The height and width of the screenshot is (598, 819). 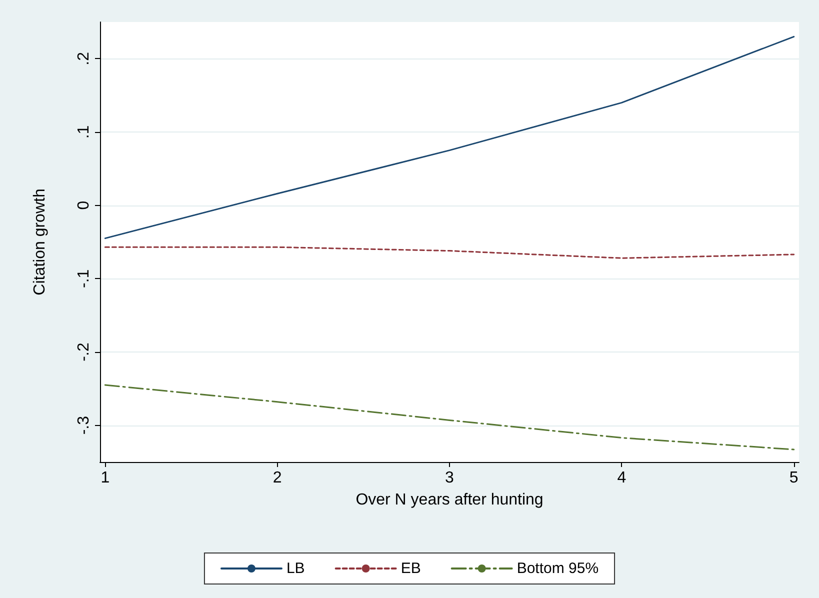 I want to click on x-tick-label: 1, so click(x=105, y=478).